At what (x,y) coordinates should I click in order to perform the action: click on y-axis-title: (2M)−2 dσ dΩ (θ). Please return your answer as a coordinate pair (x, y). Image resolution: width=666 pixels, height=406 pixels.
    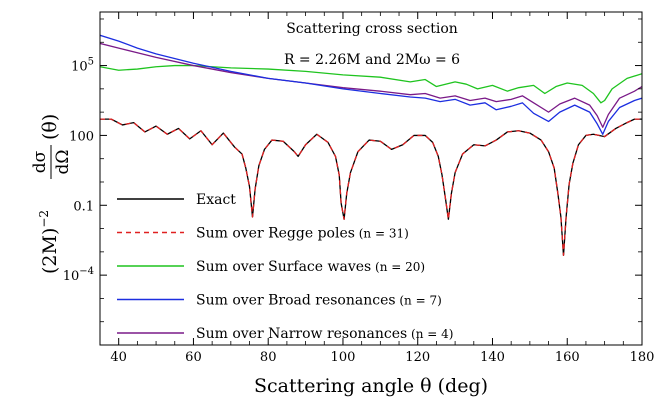
    Looking at the image, I should click on (51, 194).